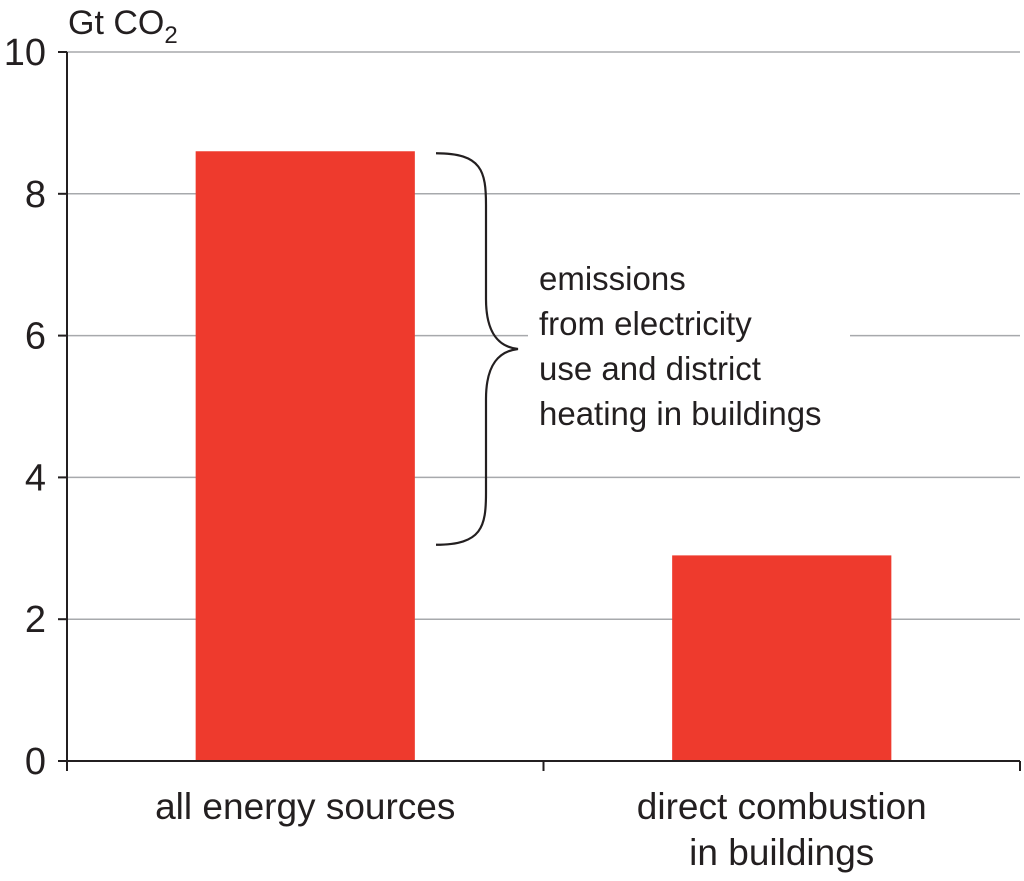  Describe the element at coordinates (305, 806) in the screenshot. I see `x-category-label: all energy sources` at that location.